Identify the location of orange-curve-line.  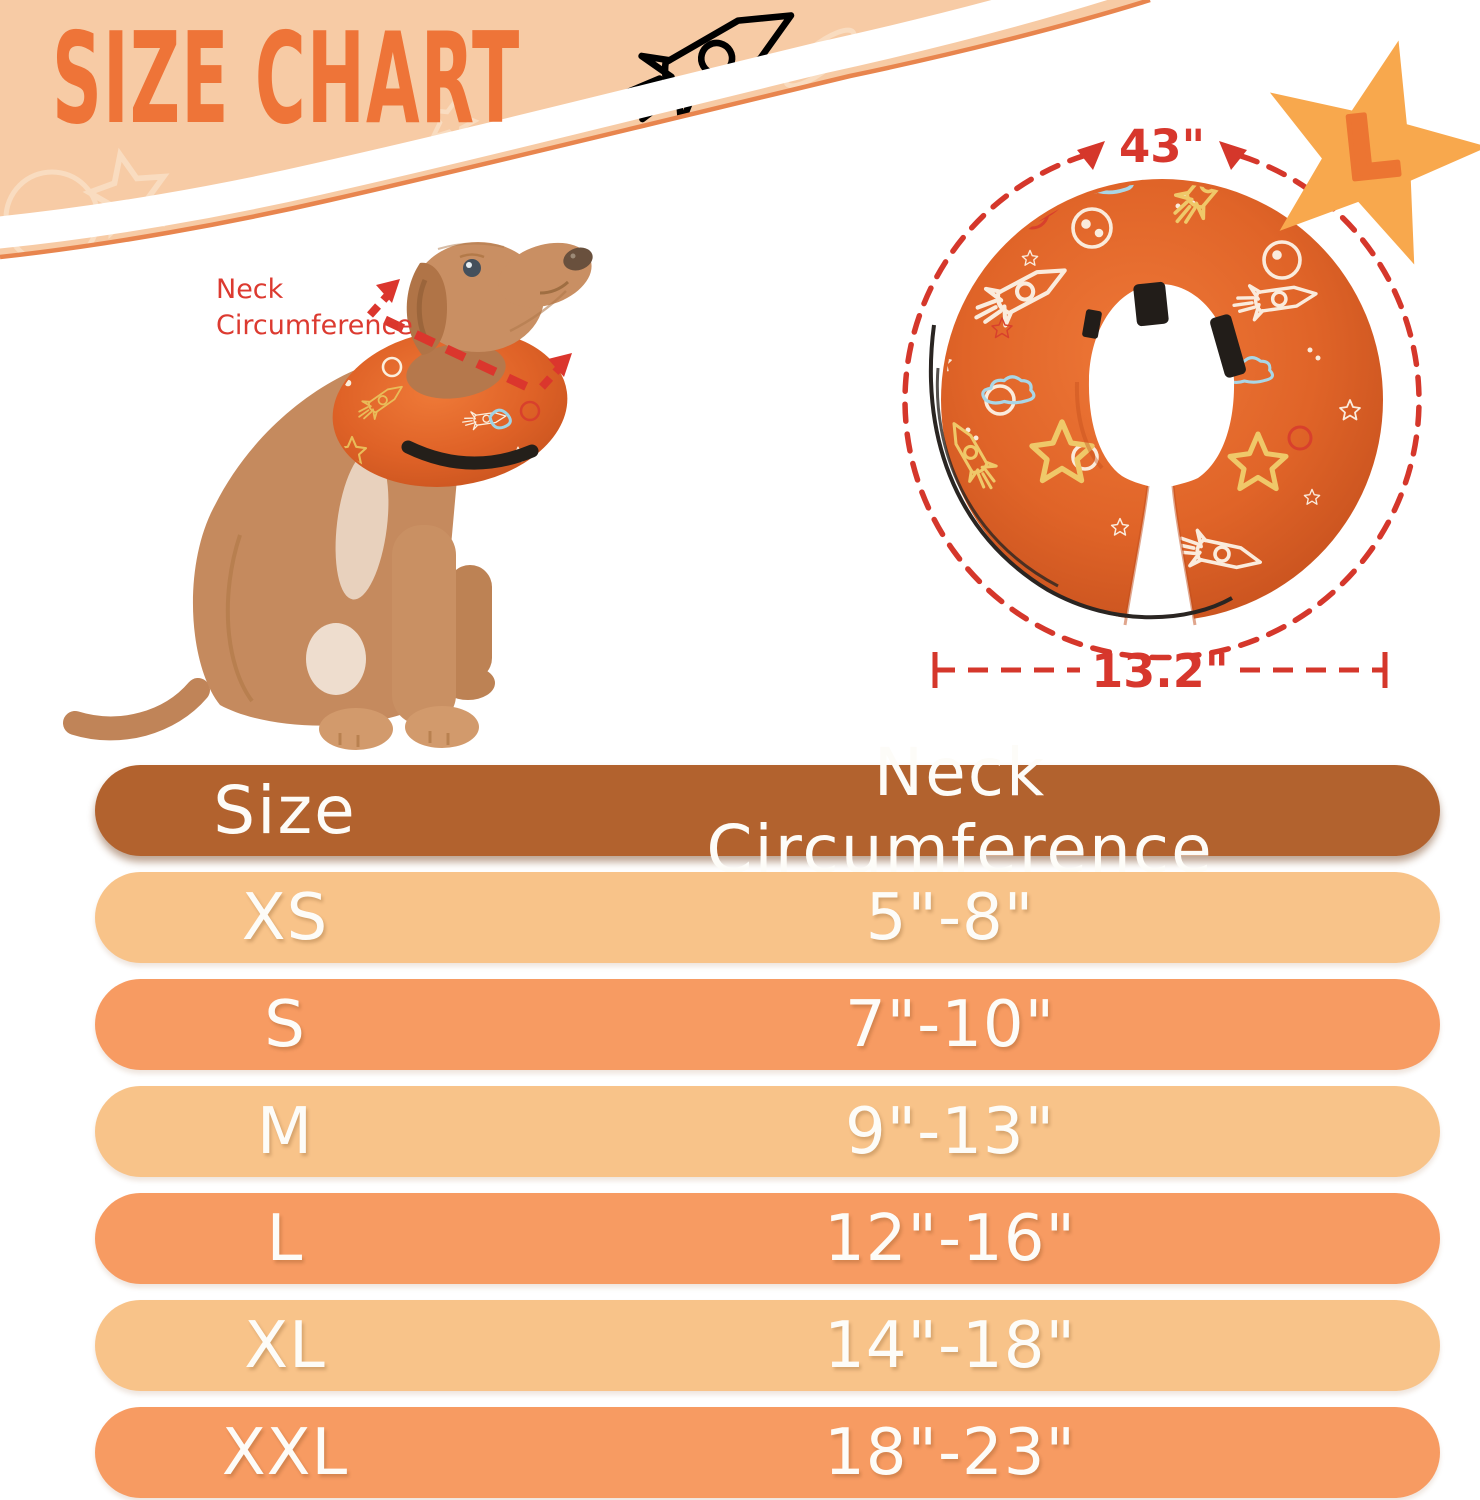
(575, 130).